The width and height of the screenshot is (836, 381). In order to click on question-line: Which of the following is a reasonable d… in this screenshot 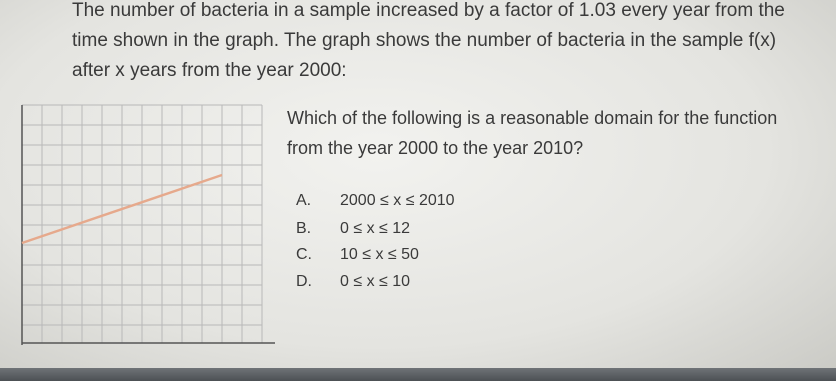, I will do `click(532, 118)`.